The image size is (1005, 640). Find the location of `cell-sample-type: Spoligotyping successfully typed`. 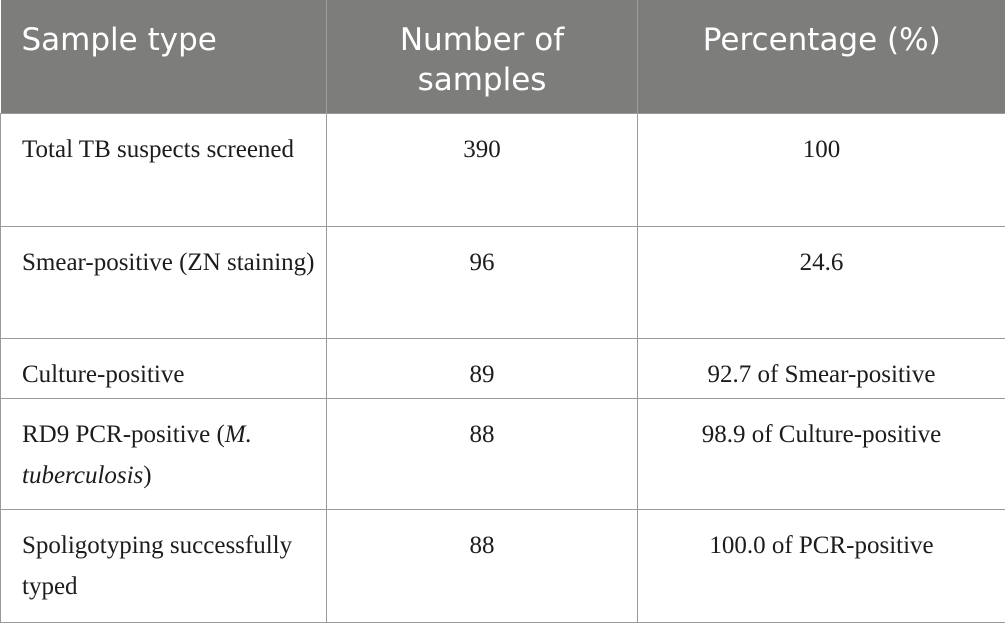

cell-sample-type: Spoligotyping successfully typed is located at coordinates (163, 566).